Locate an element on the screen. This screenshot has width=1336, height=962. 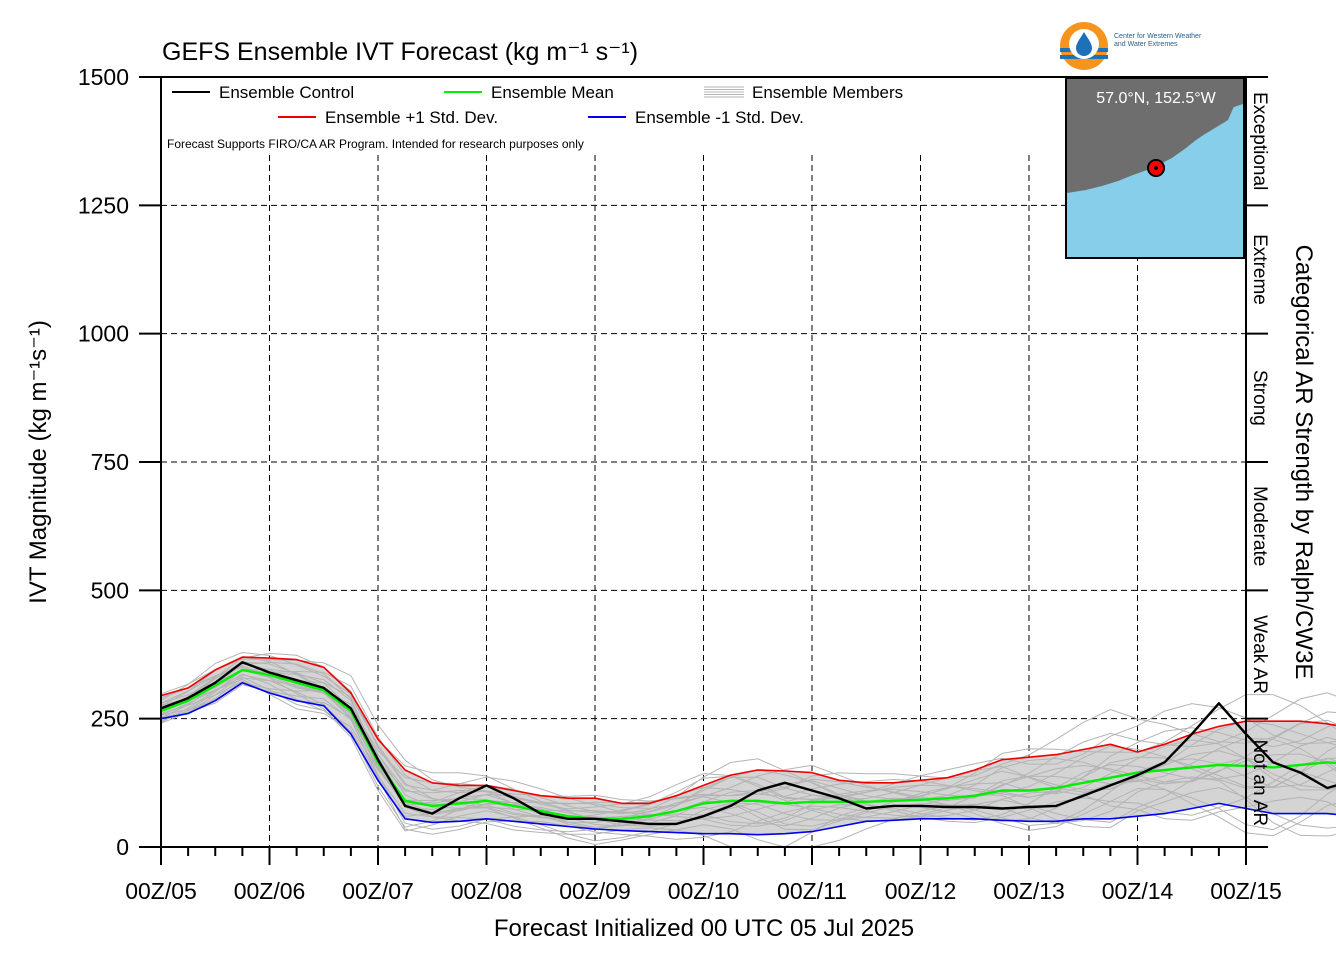
water-drop-icon is located at coordinates (1084, 46).